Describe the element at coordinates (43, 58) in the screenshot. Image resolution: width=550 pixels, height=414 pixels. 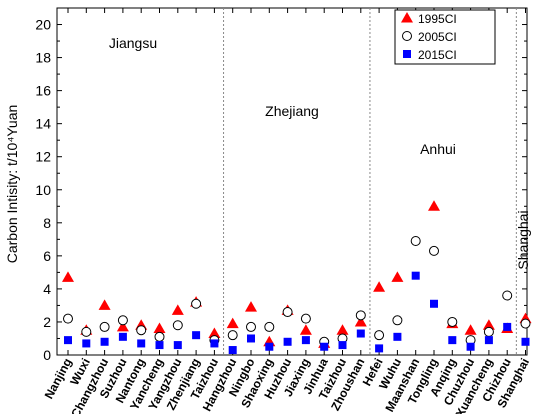
I see `y-tick-label: 18` at that location.